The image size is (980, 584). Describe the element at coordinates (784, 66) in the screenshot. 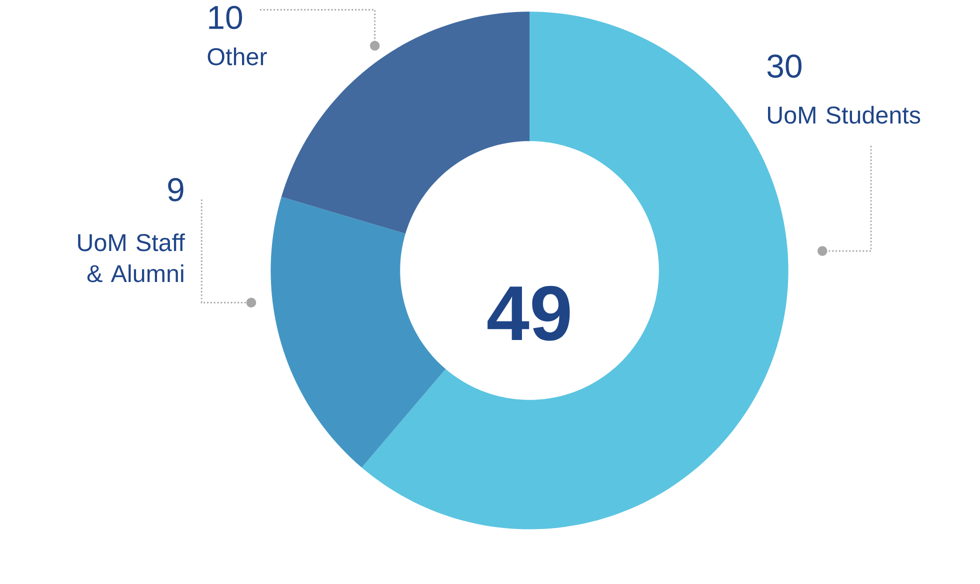

I see `data-label: 30` at that location.